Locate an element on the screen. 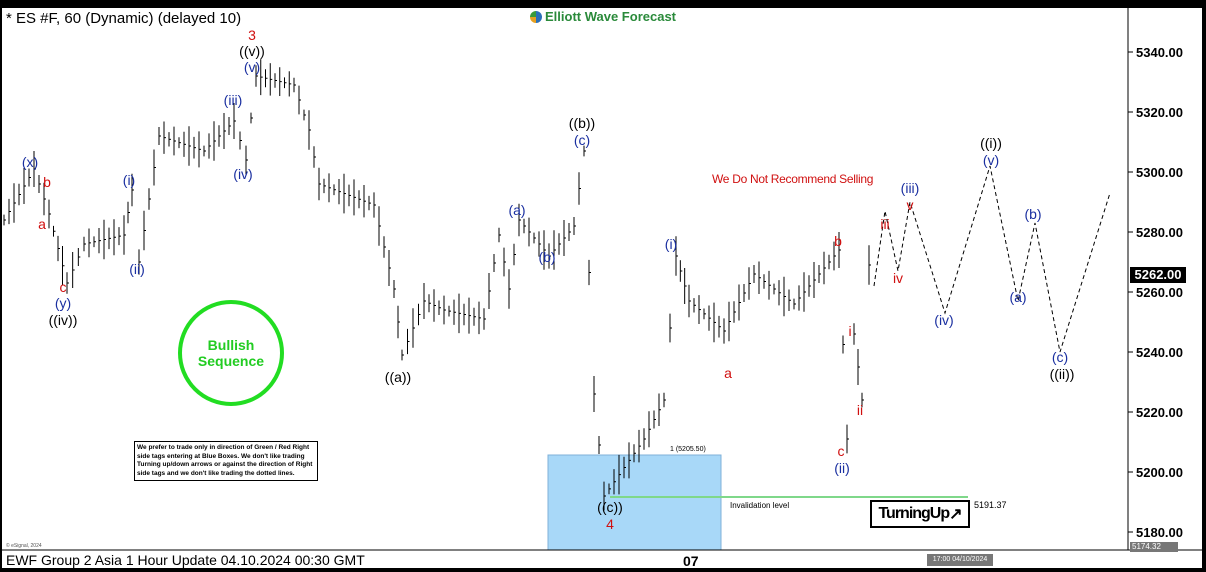  turning-up-badge: TurningUp ↗ is located at coordinates (920, 514).